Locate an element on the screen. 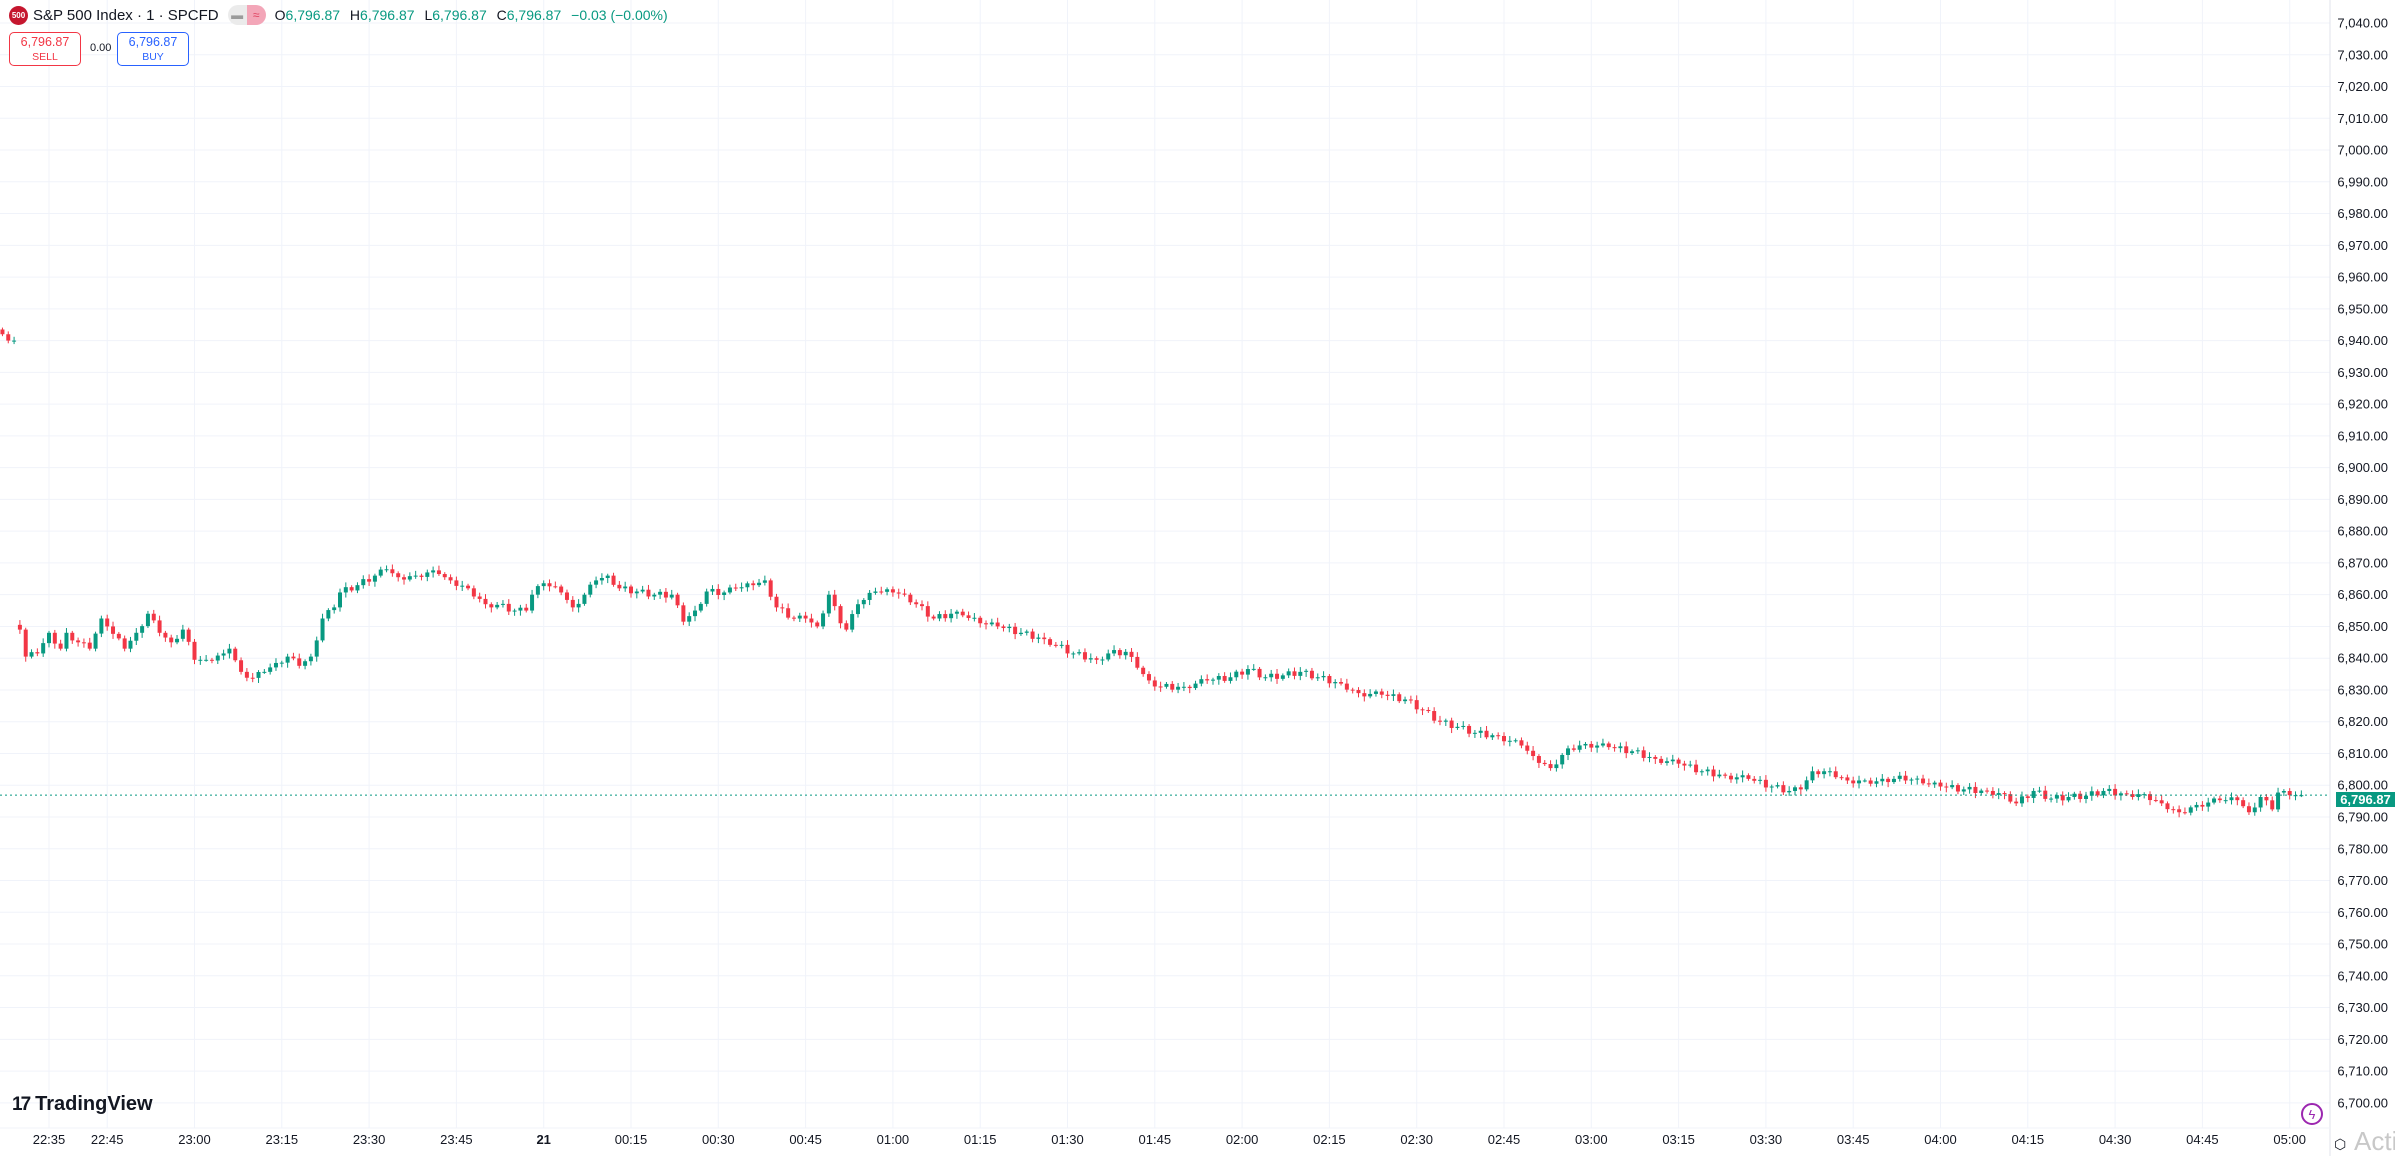 This screenshot has height=1157, width=2395. sell-button: 6,796.87 SELL is located at coordinates (45, 49).